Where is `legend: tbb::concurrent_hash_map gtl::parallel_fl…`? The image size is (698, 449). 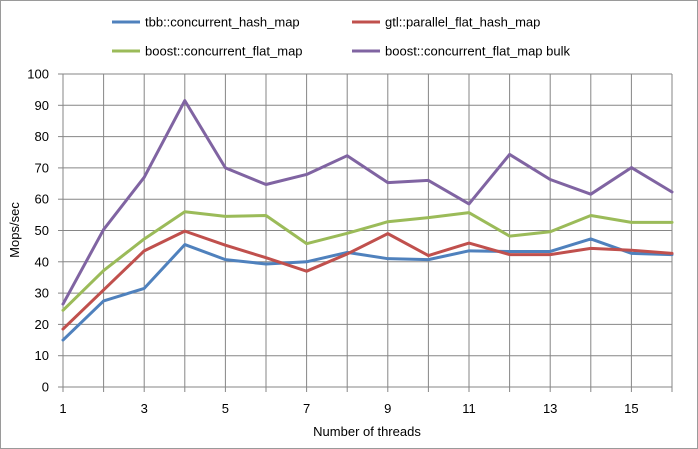
legend: tbb::concurrent_hash_map gtl::parallel_fl… is located at coordinates (341, 37).